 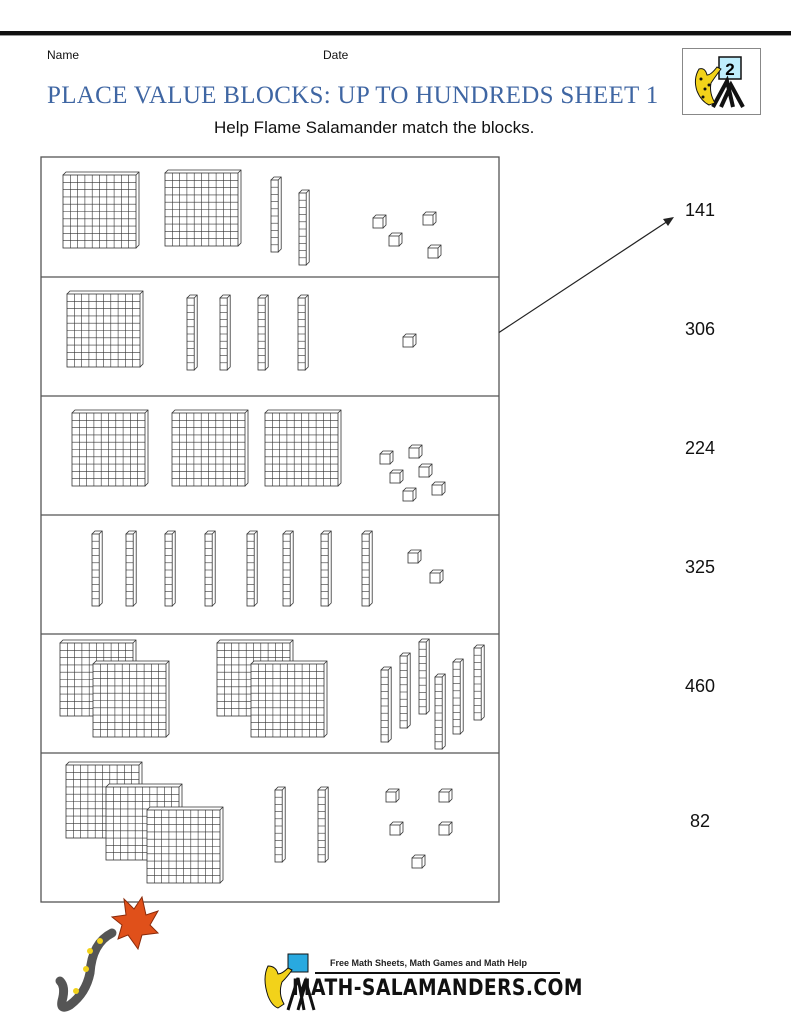 What do you see at coordinates (63, 55) in the screenshot?
I see `name-label: Name` at bounding box center [63, 55].